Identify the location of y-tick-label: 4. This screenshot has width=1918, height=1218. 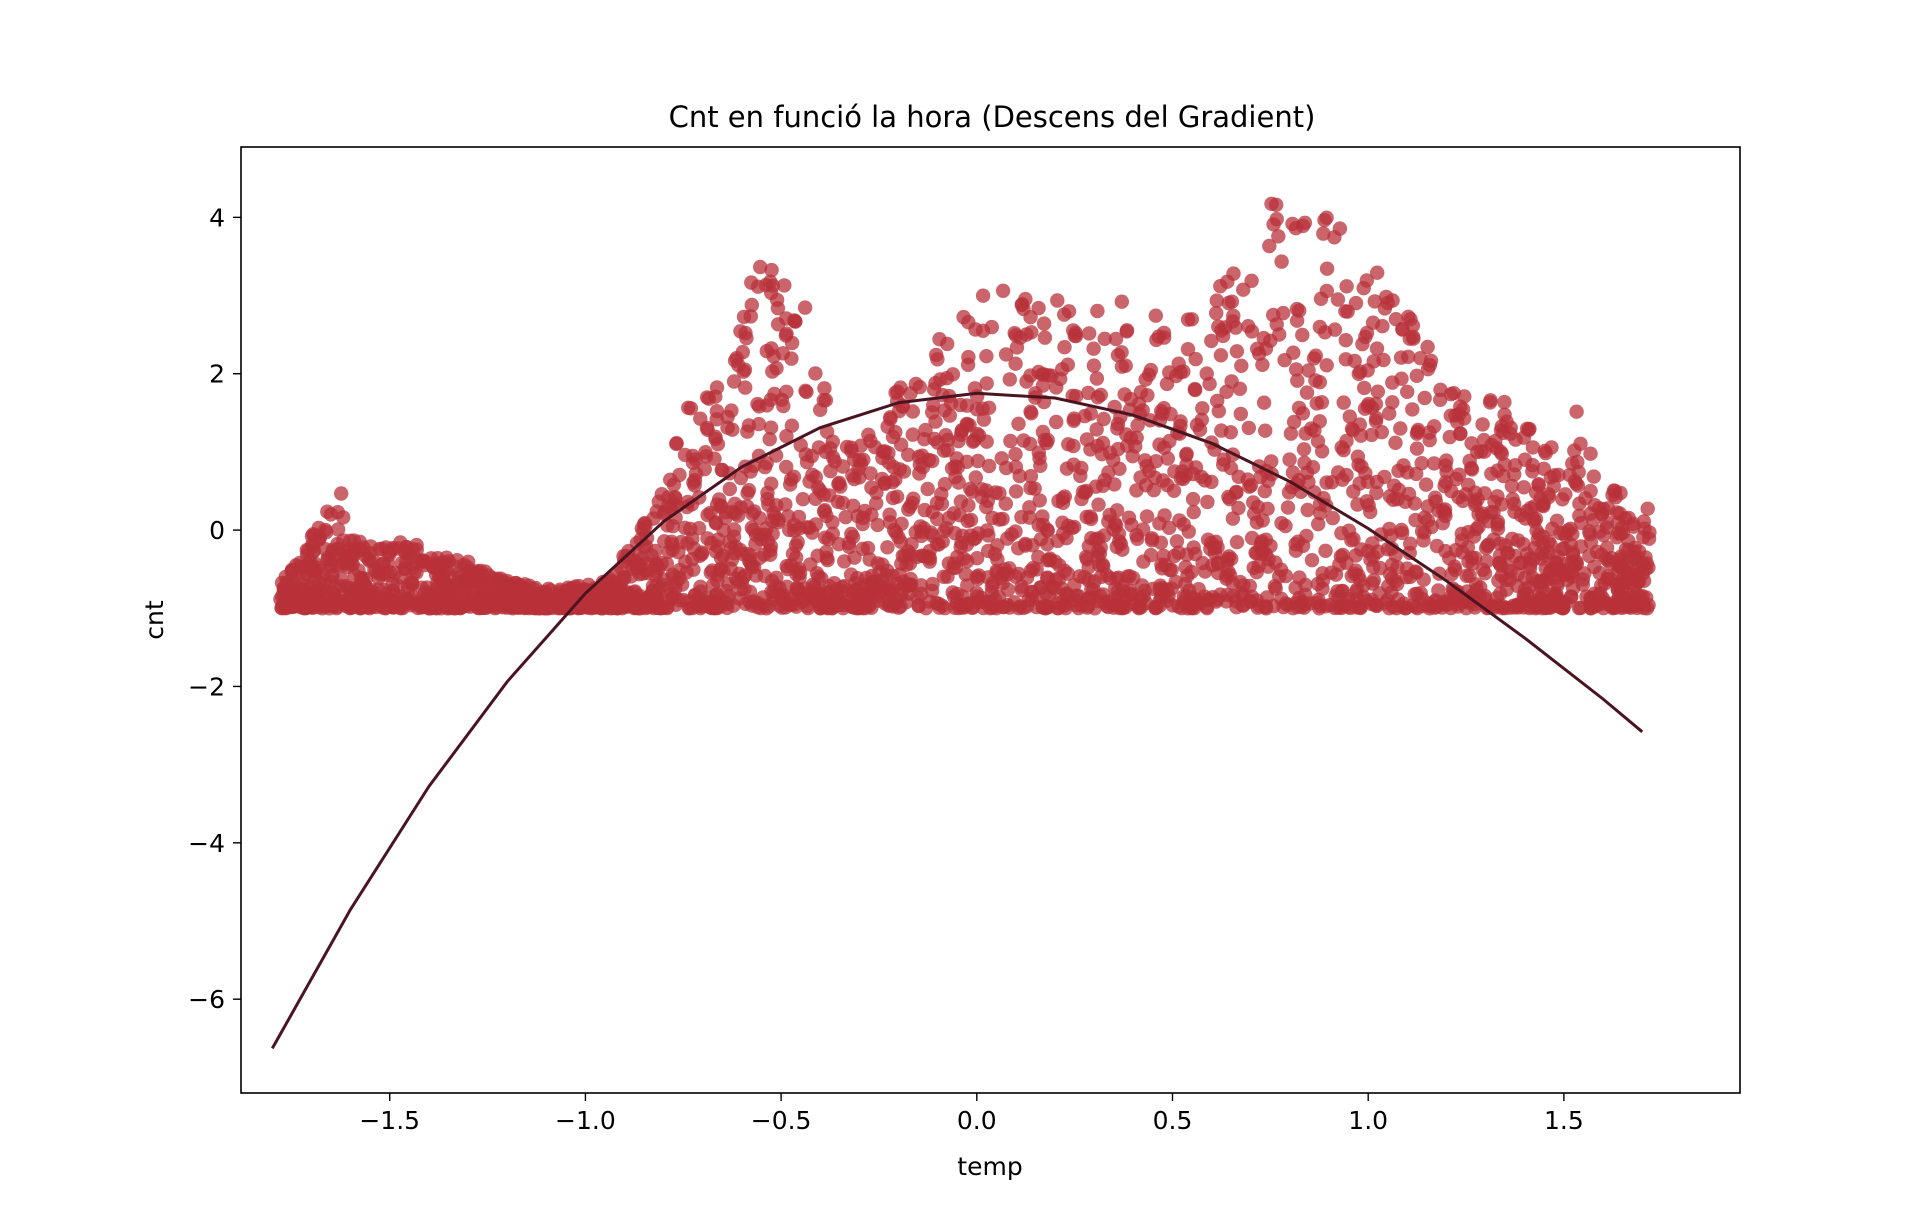
(217, 217).